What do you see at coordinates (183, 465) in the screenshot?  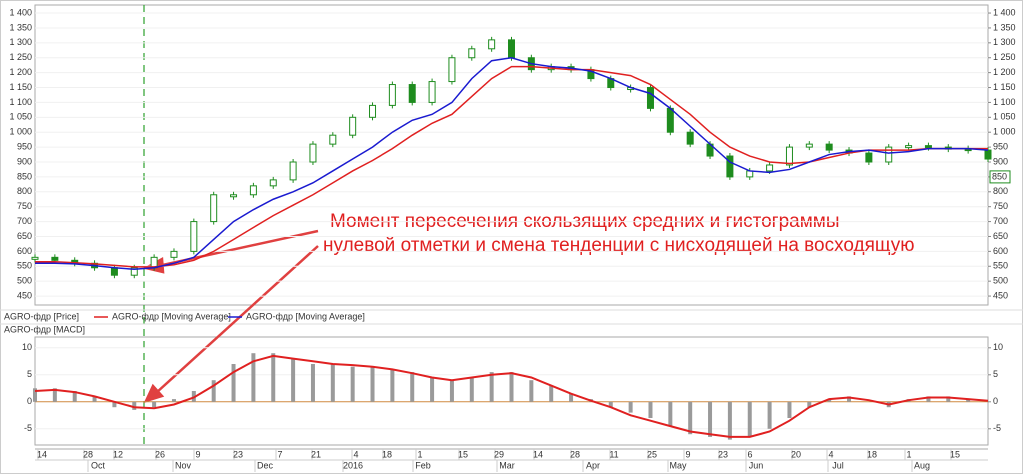 I see `x-month-label: Nov` at bounding box center [183, 465].